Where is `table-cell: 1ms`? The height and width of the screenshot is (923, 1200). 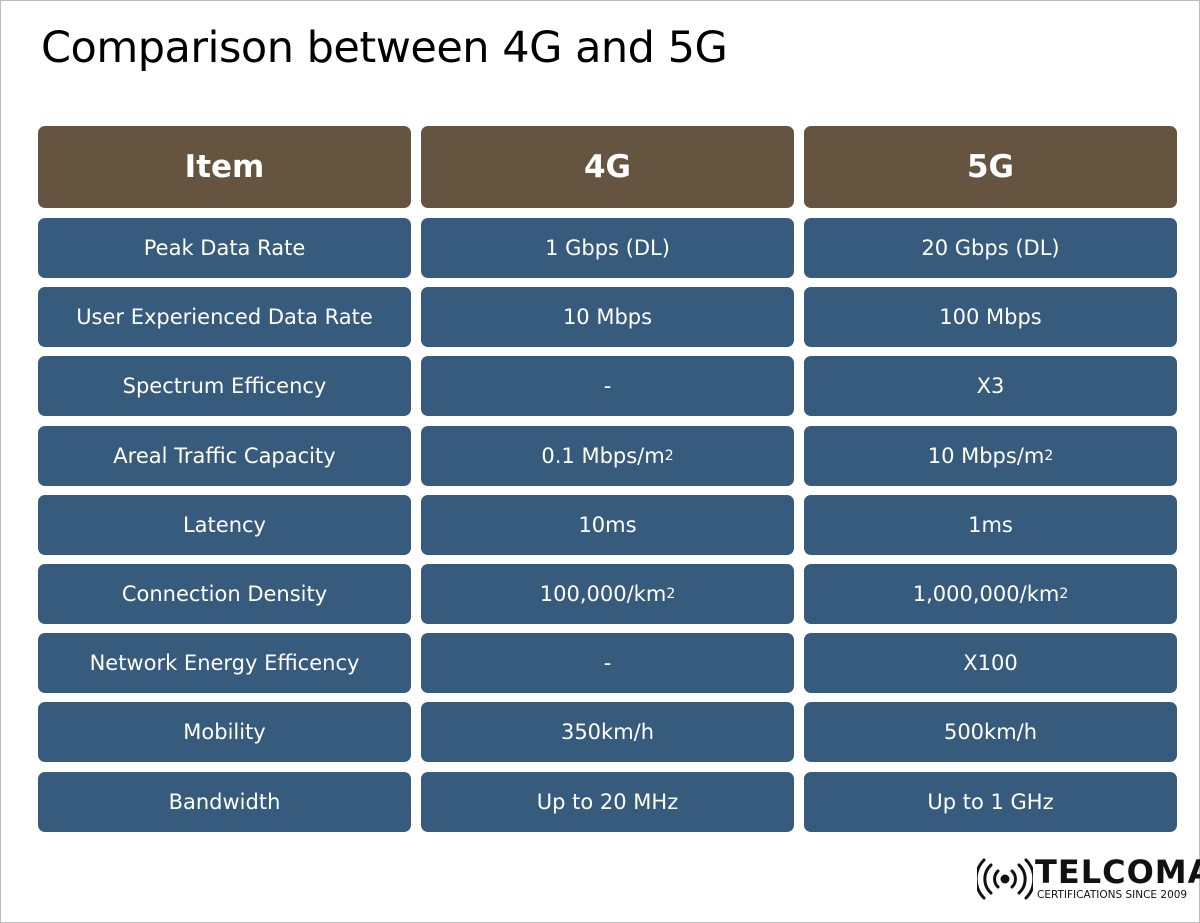
table-cell: 1ms is located at coordinates (990, 524).